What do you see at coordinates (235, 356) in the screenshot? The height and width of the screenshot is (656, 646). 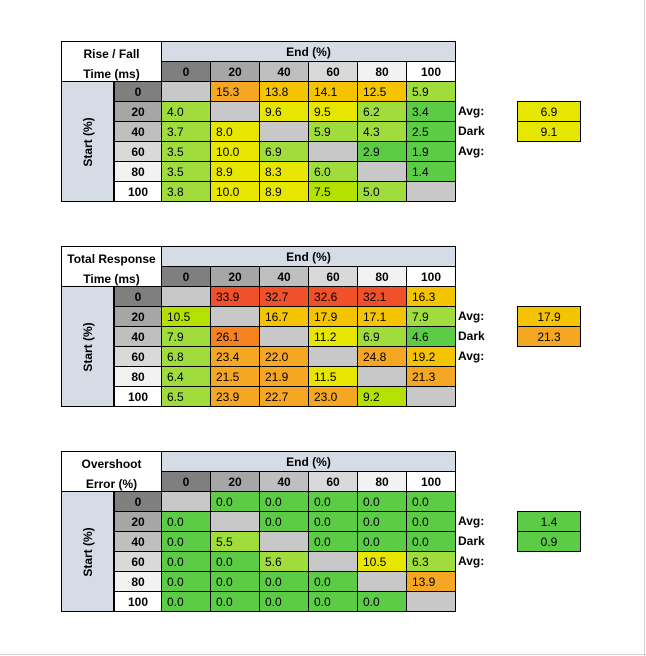 I see `data-cell: 23.4` at bounding box center [235, 356].